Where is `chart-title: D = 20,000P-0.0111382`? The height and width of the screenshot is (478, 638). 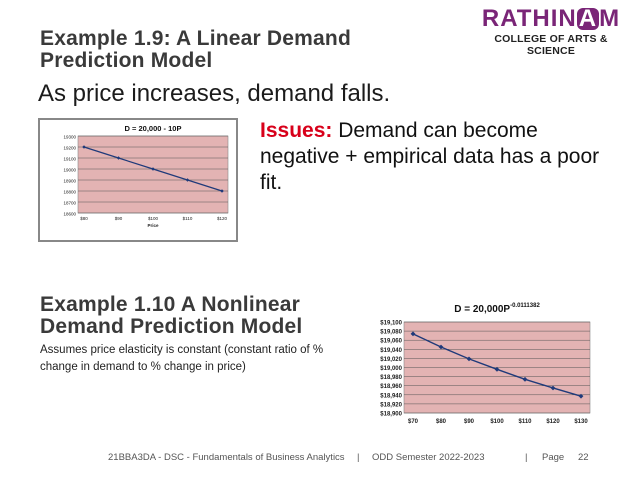 chart-title: D = 20,000P-0.0111382 is located at coordinates (497, 309).